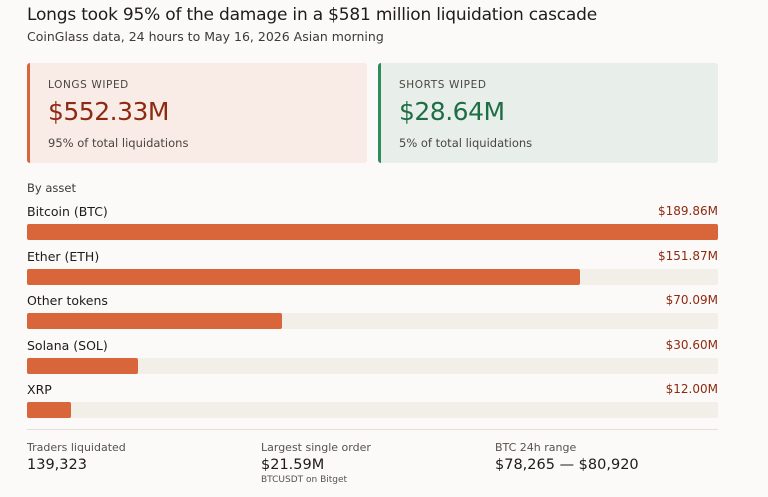 This screenshot has height=497, width=768. Describe the element at coordinates (63, 256) in the screenshot. I see `asset-name: Ether (ETH)` at that location.